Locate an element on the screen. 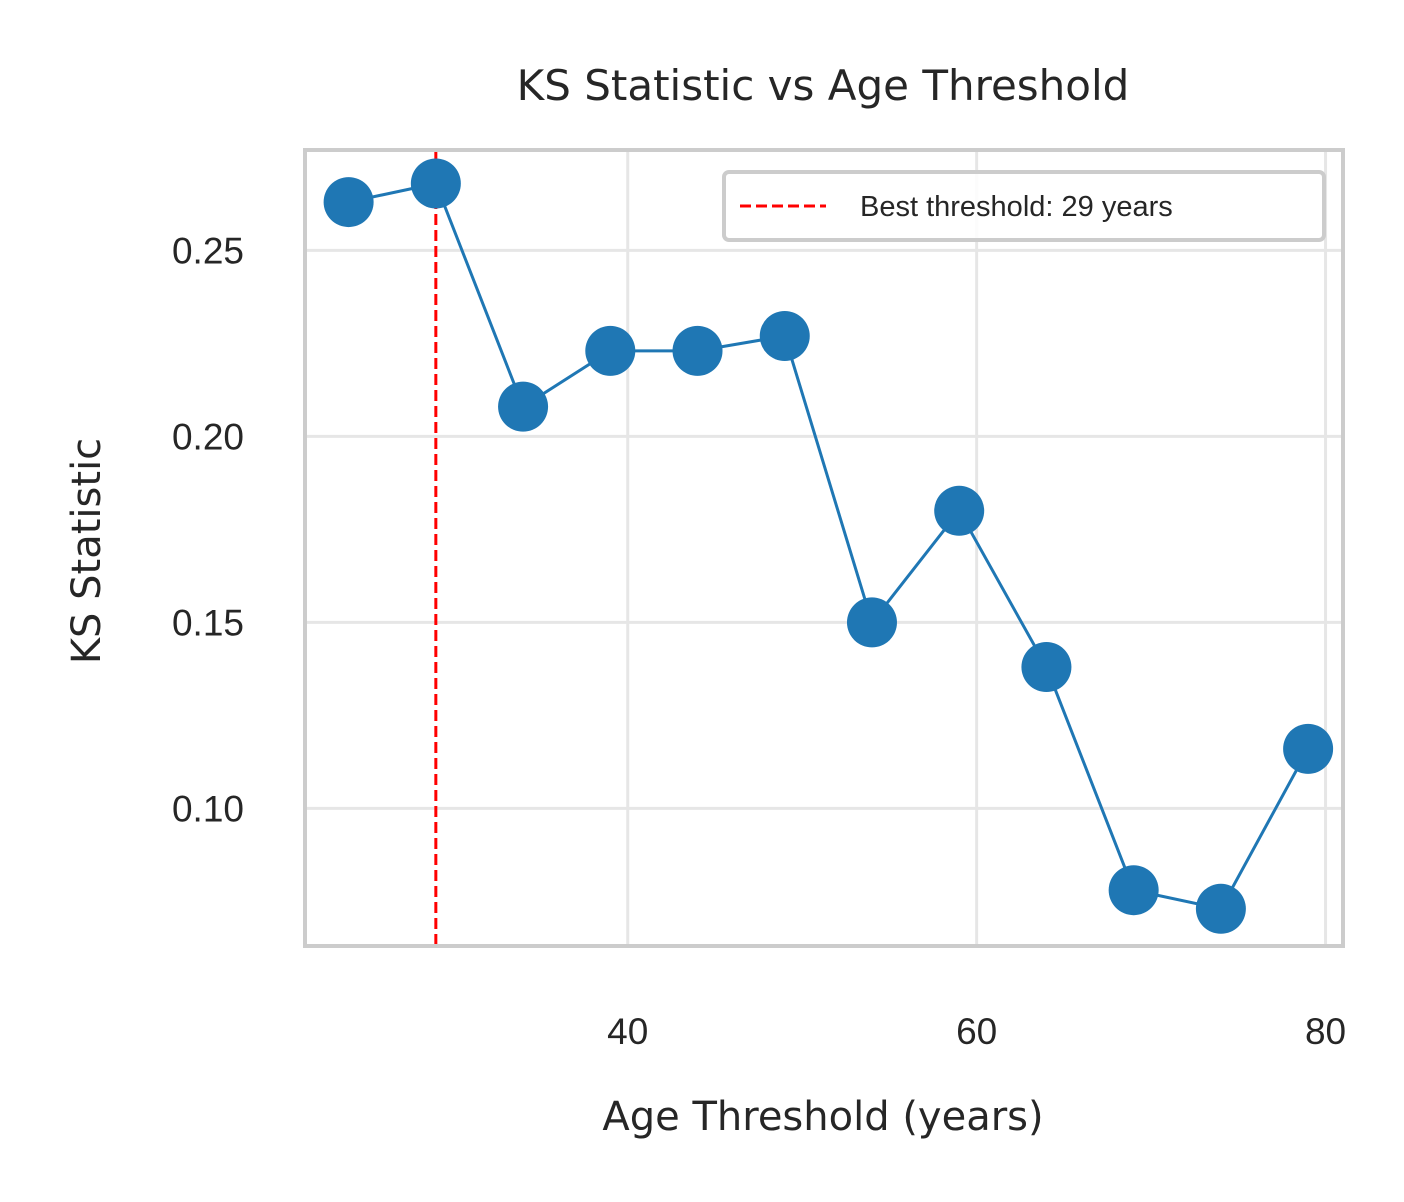  legend-box is located at coordinates (1024, 206).